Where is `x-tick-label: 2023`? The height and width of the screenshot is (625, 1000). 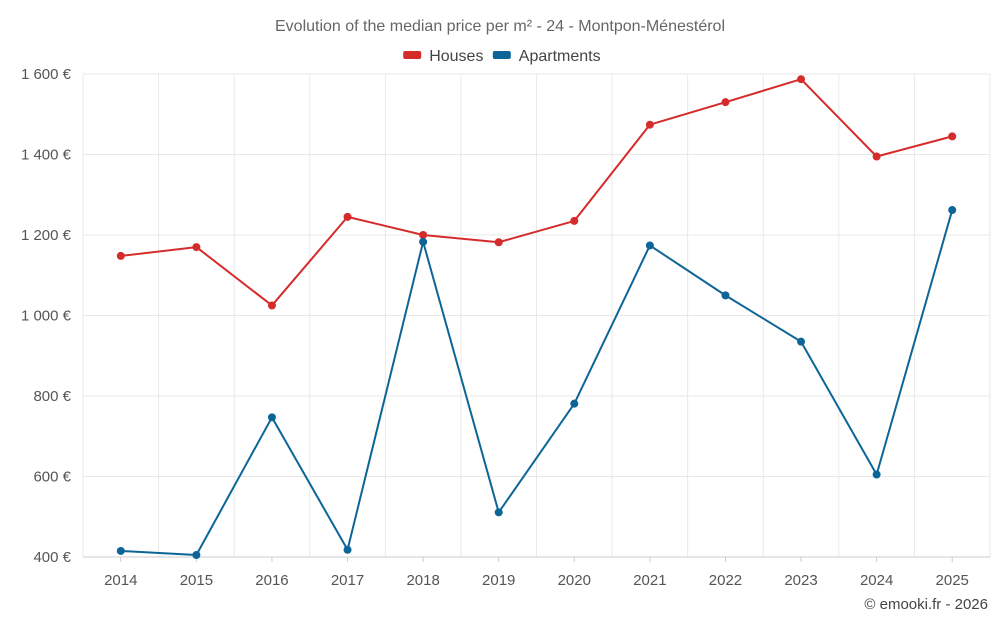 x-tick-label: 2023 is located at coordinates (800, 580).